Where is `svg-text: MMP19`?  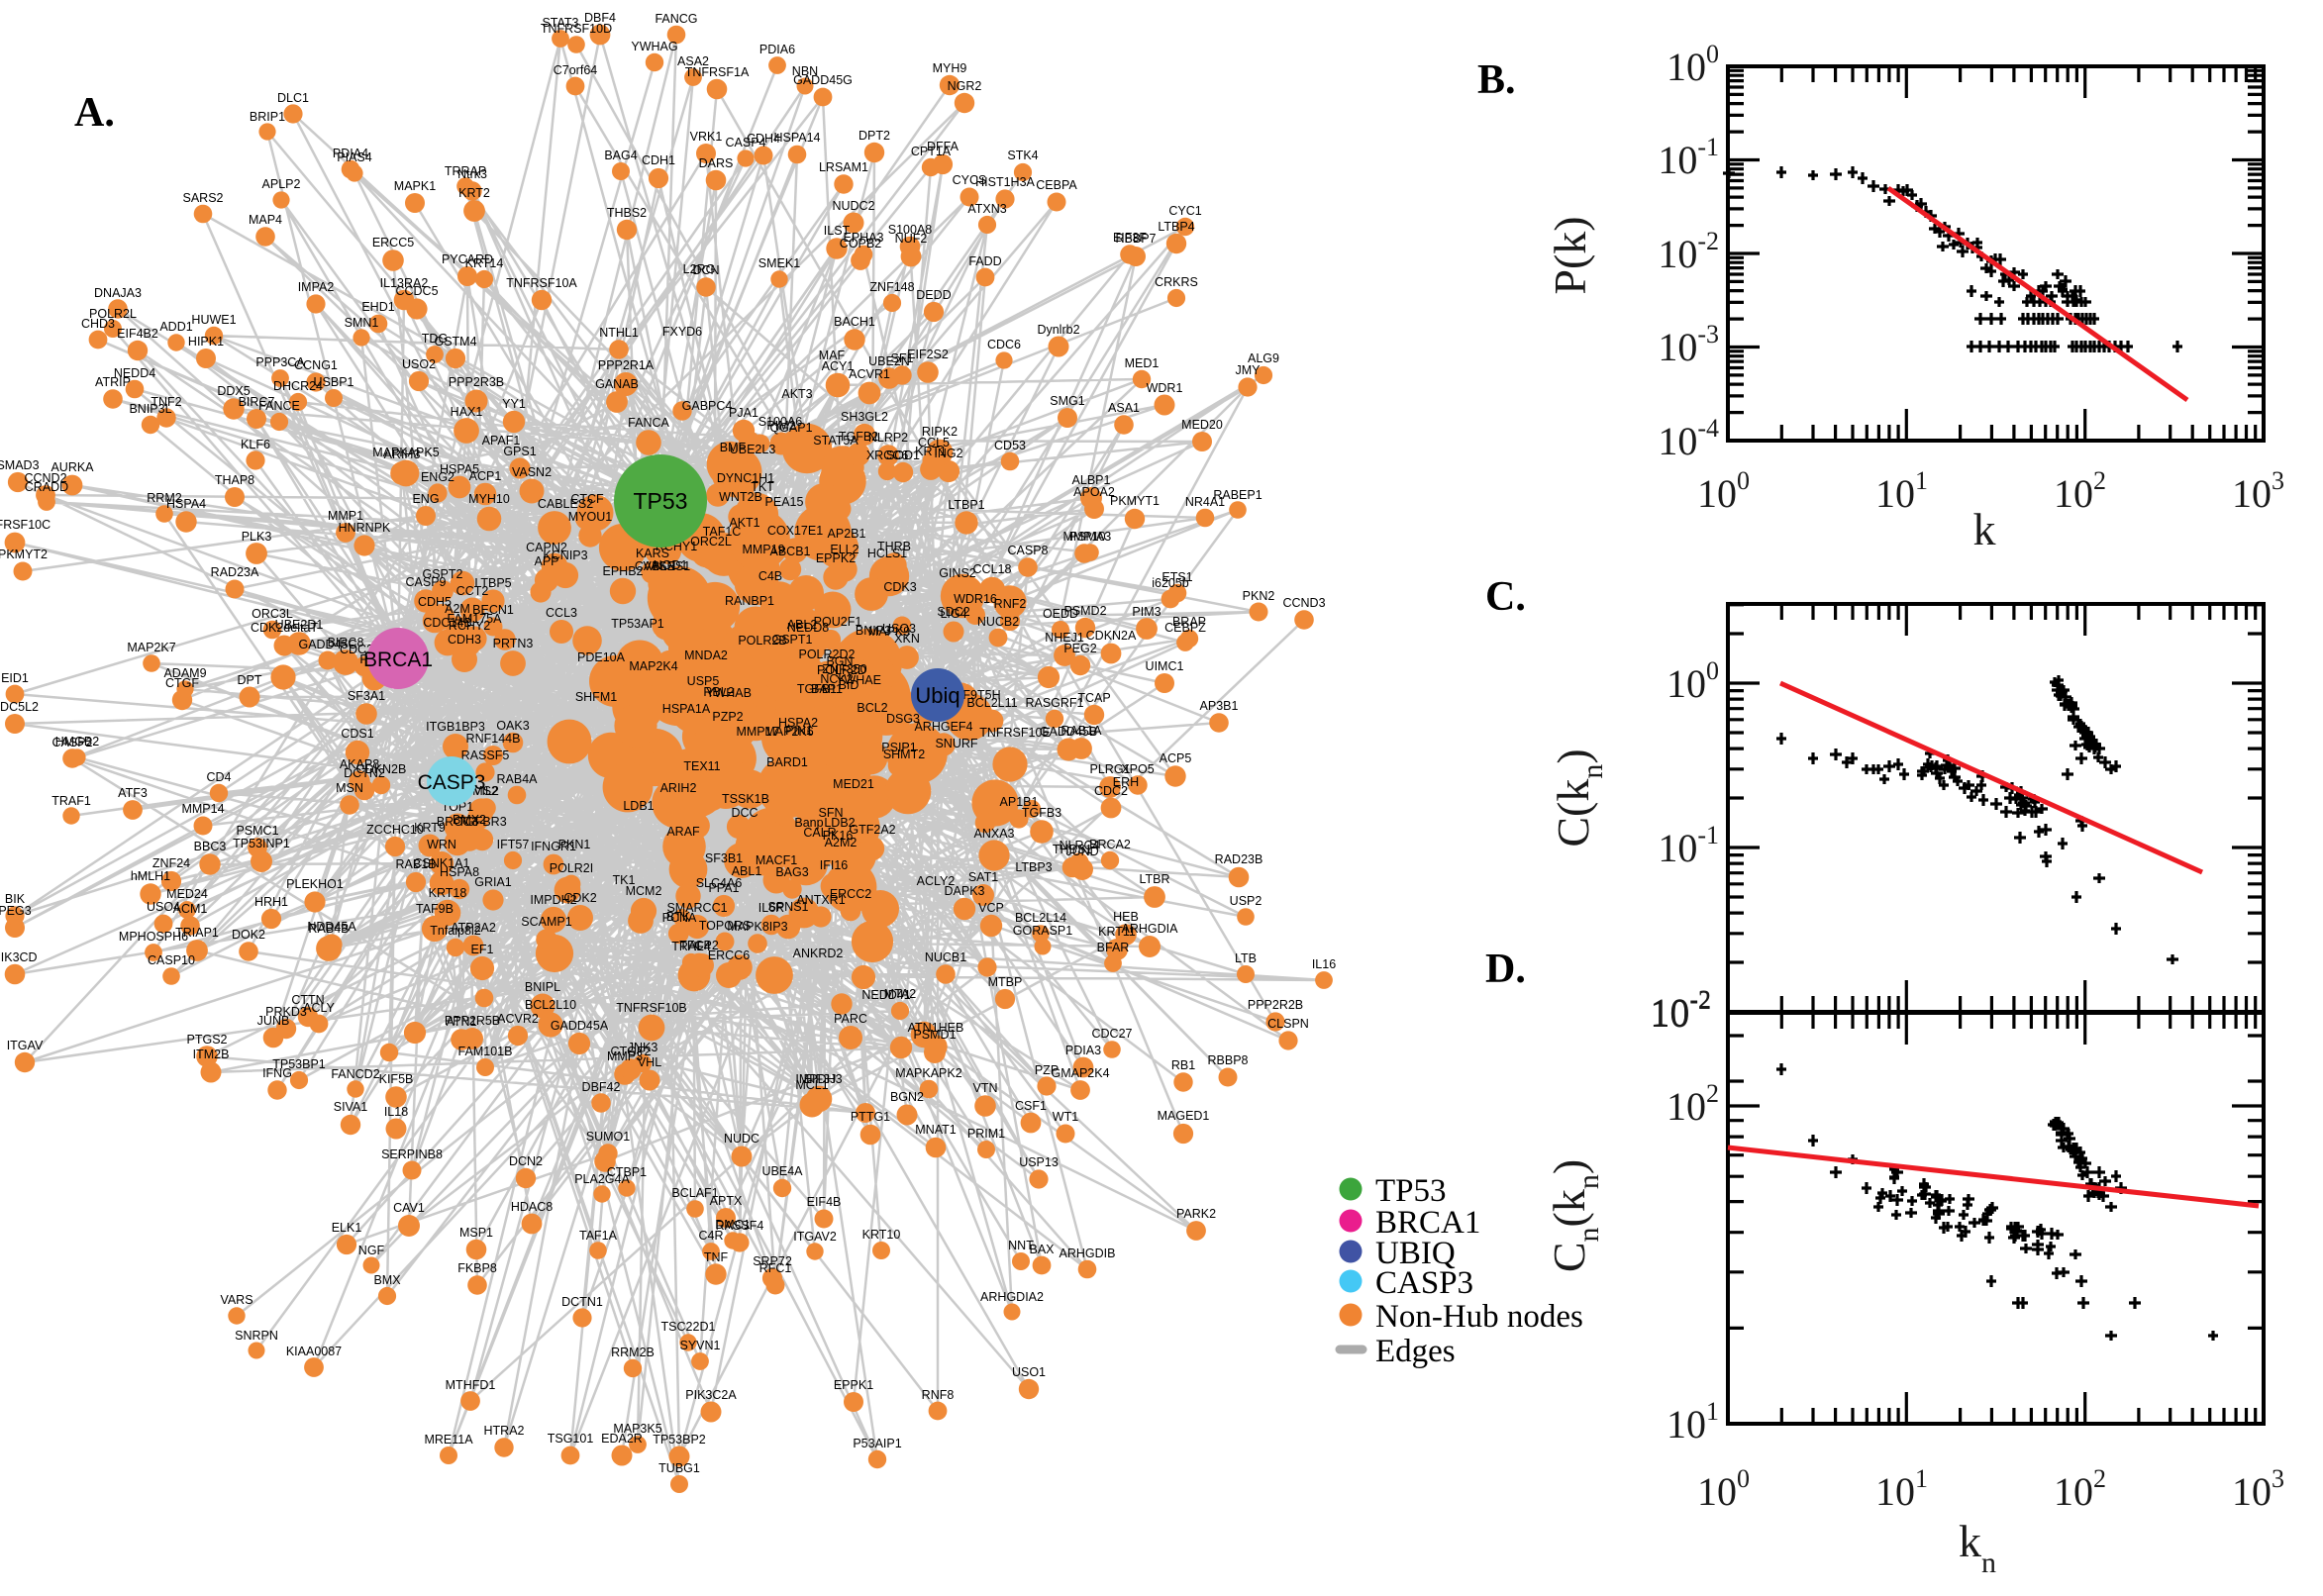
svg-text: MMP19 is located at coordinates (763, 549).